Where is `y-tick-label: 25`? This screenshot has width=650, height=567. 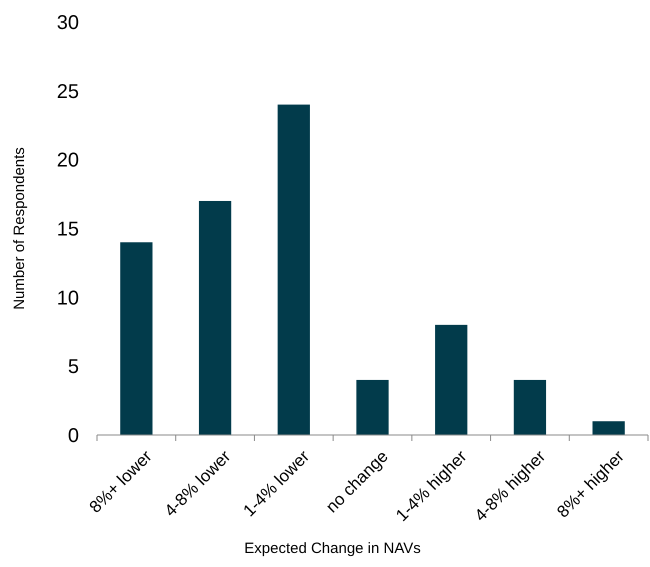
y-tick-label: 25 is located at coordinates (67, 91).